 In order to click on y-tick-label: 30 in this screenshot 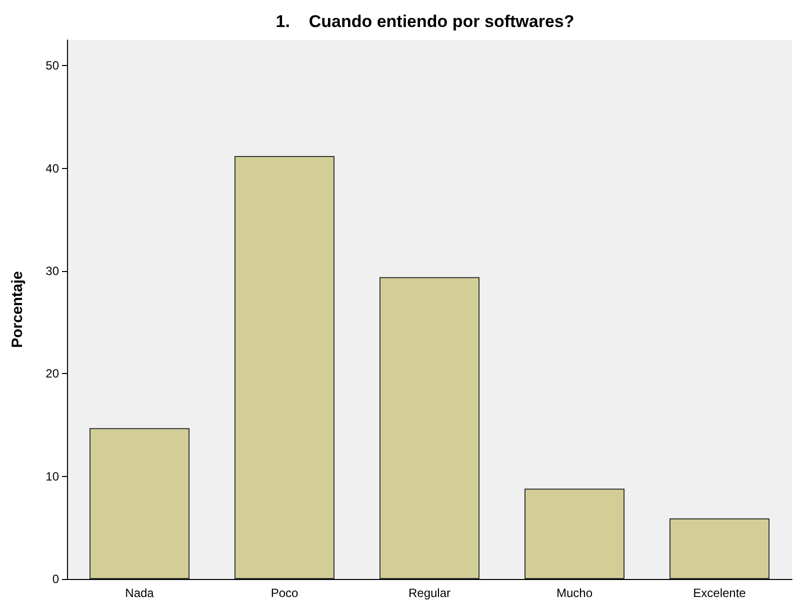, I will do `click(53, 271)`.